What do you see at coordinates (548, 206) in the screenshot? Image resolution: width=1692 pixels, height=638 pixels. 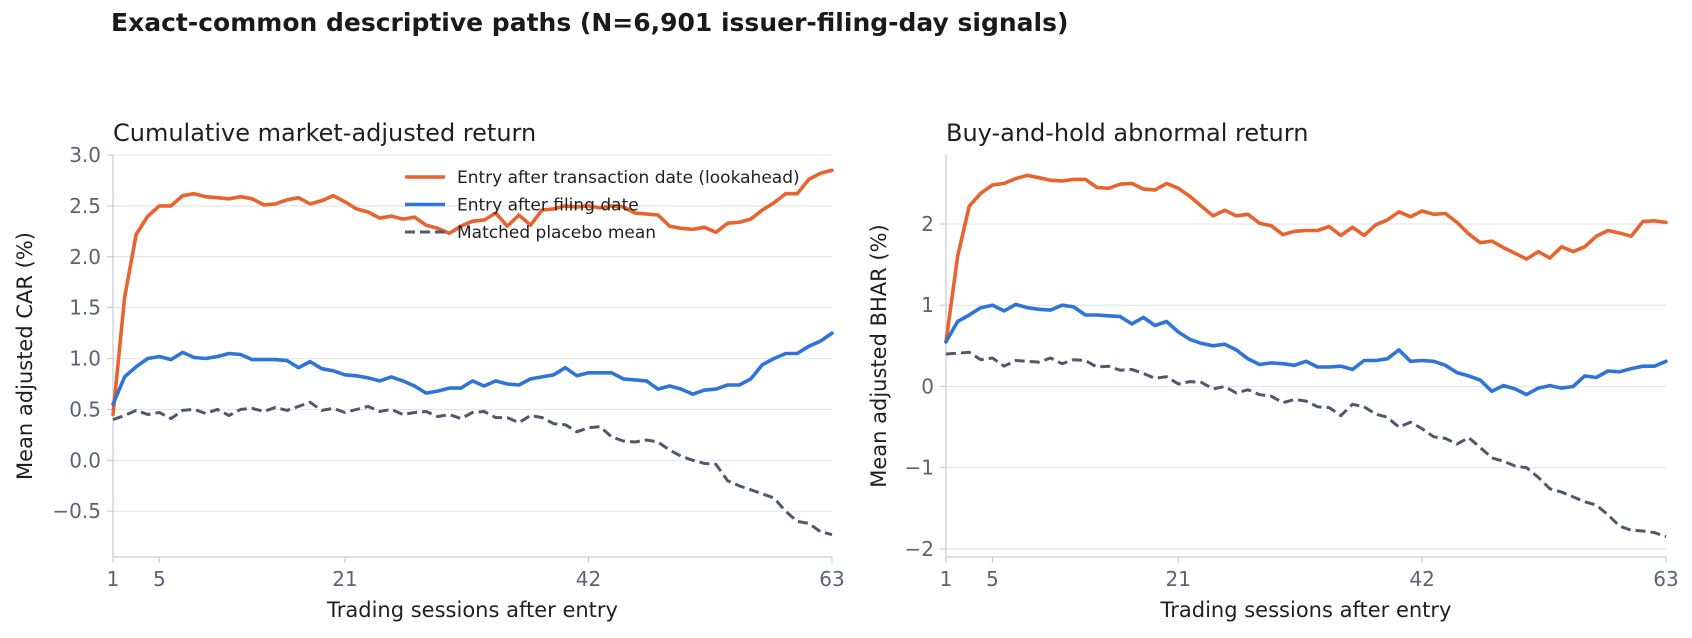 I see `legend-label: Entry after filing date` at bounding box center [548, 206].